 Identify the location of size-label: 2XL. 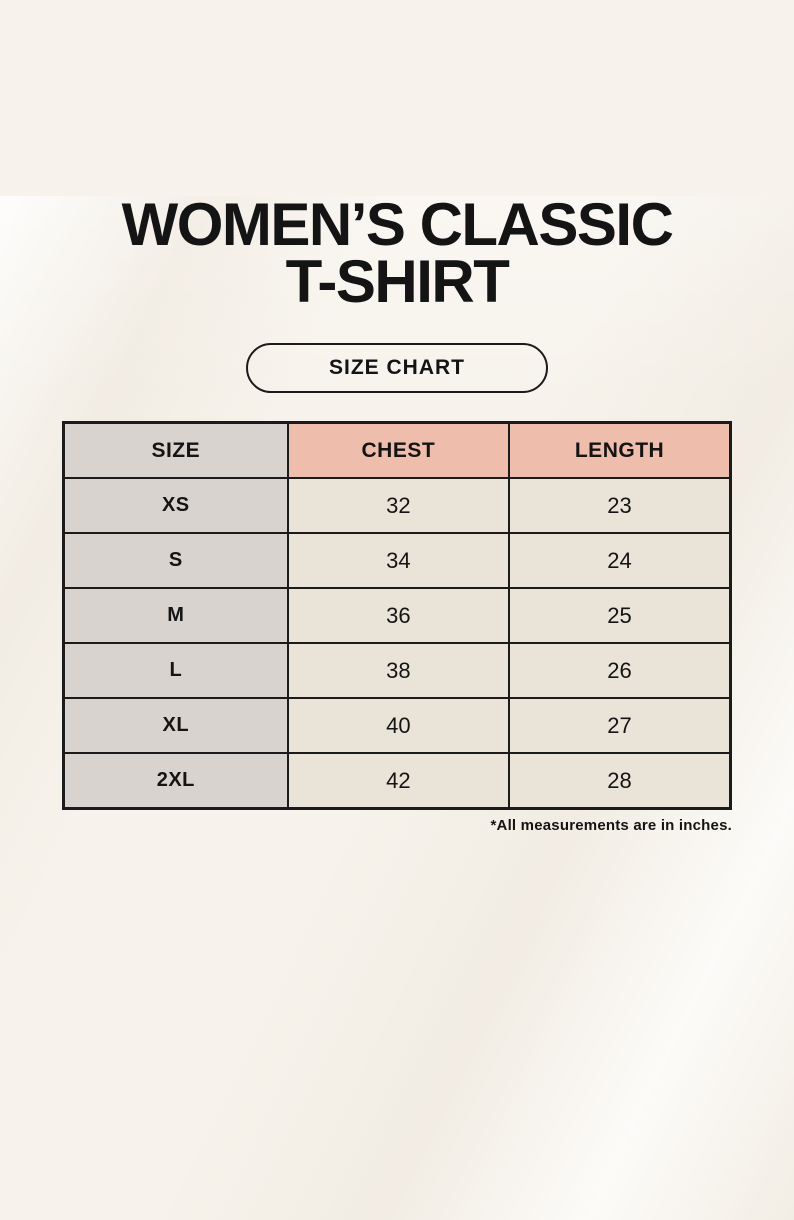
(175, 781).